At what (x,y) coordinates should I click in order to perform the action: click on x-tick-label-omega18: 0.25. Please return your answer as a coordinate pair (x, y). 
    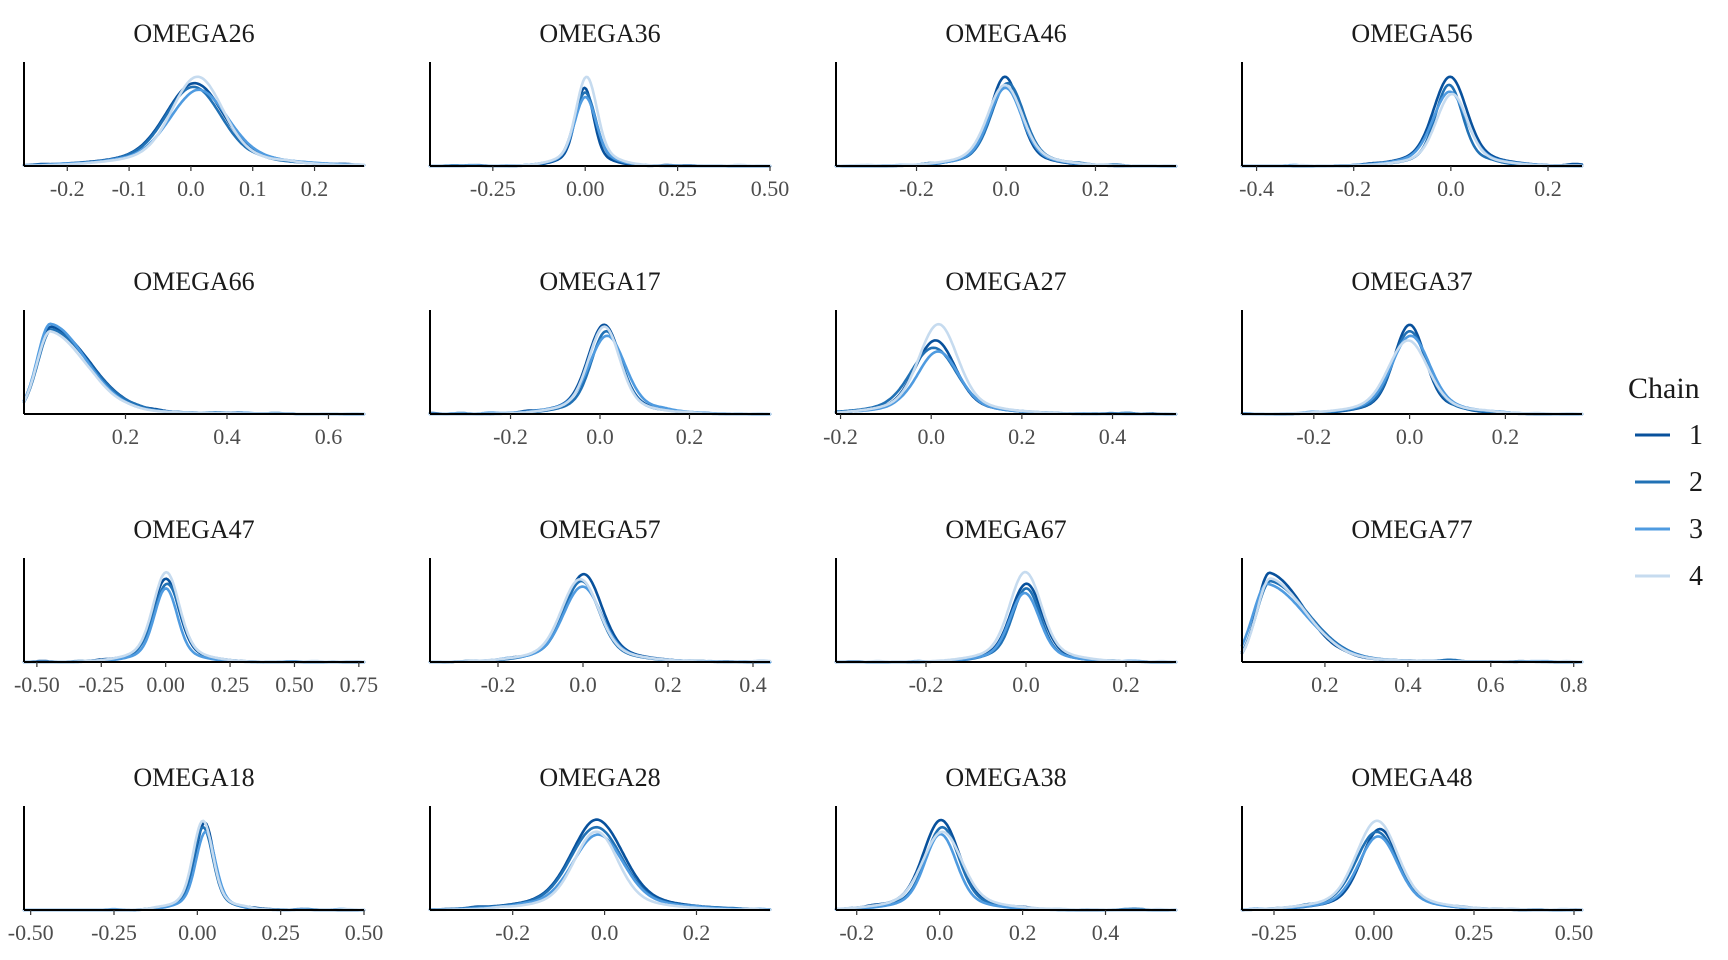
    Looking at the image, I should click on (280, 932).